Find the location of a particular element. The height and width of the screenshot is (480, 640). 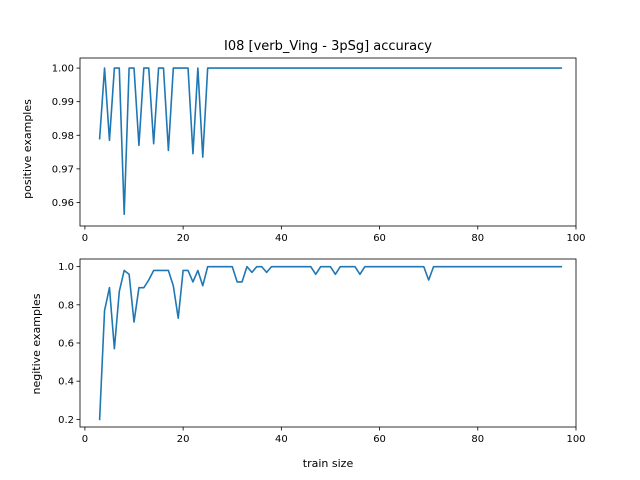

bottom-x-tick-label: 40 is located at coordinates (281, 439).